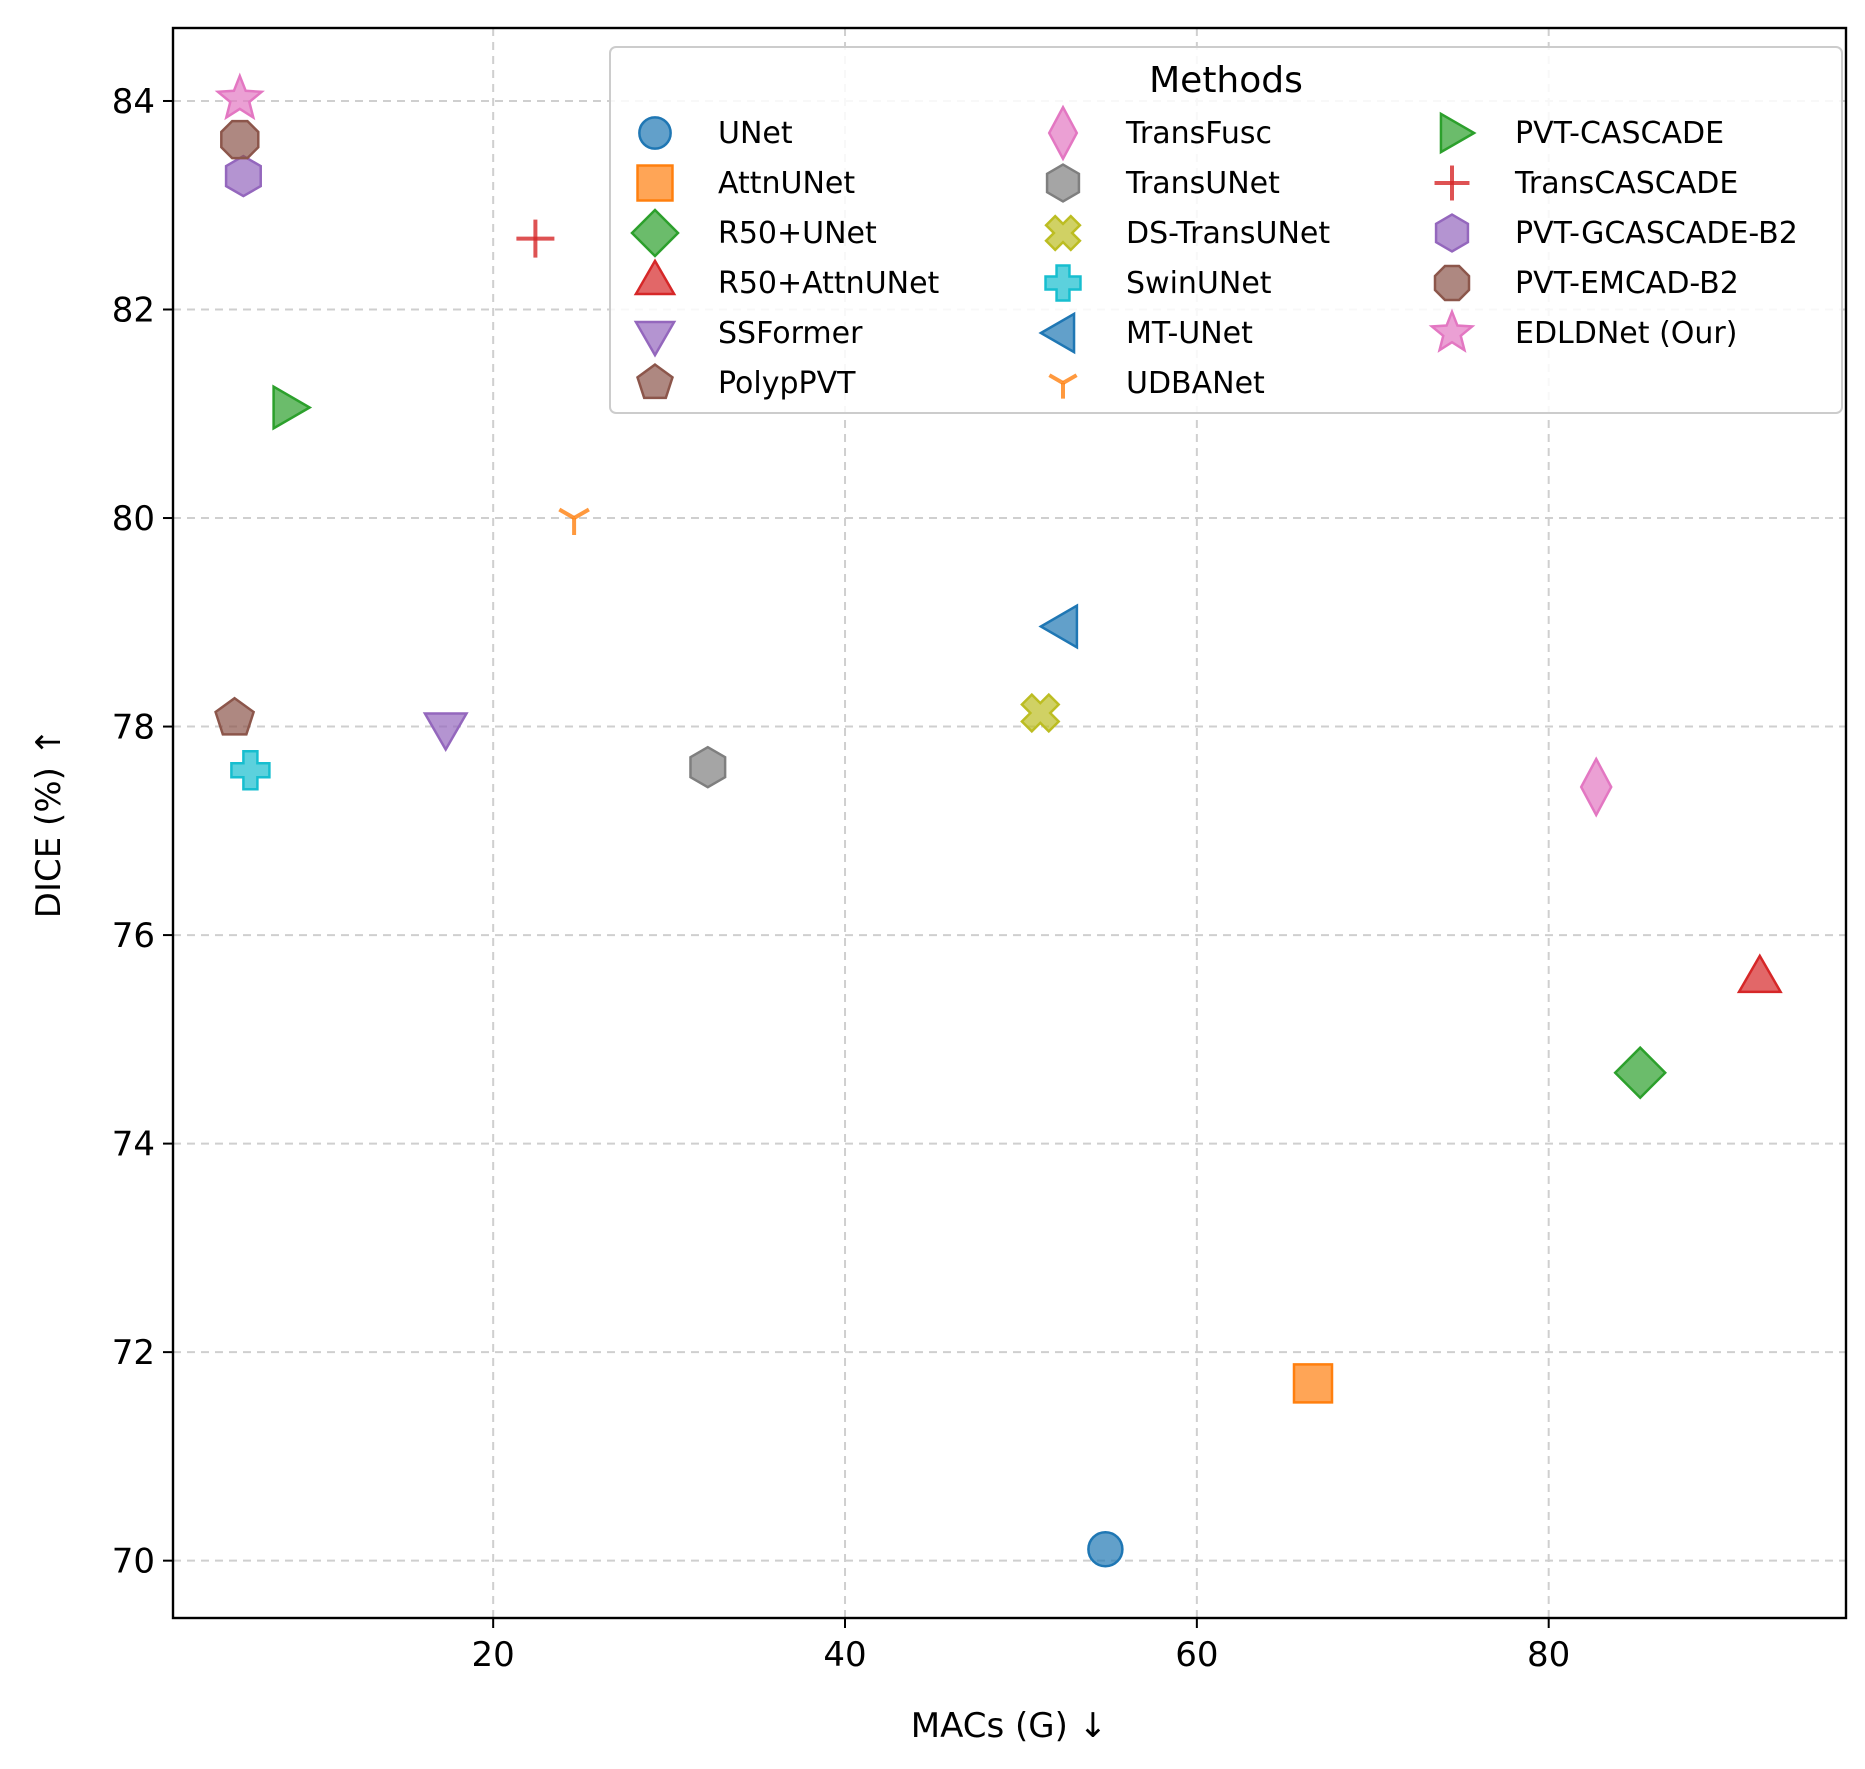 The width and height of the screenshot is (1865, 1769). What do you see at coordinates (133, 102) in the screenshot?
I see `y-tick-label: 84` at bounding box center [133, 102].